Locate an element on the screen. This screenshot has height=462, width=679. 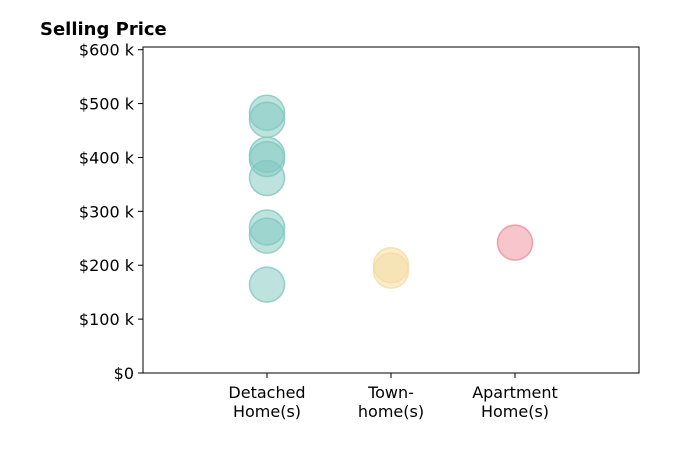
y-tick-label: $500 k is located at coordinates (107, 104).